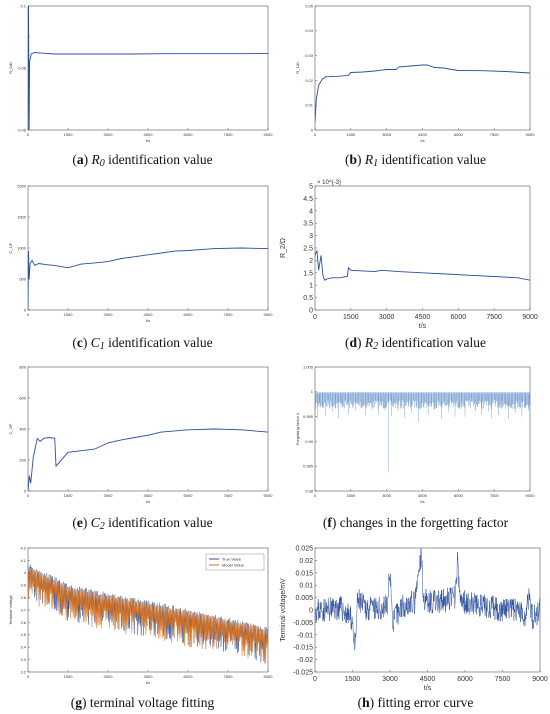 This screenshot has height=714, width=550. I want to click on y-tick-label: 0.1, so click(23, 5).